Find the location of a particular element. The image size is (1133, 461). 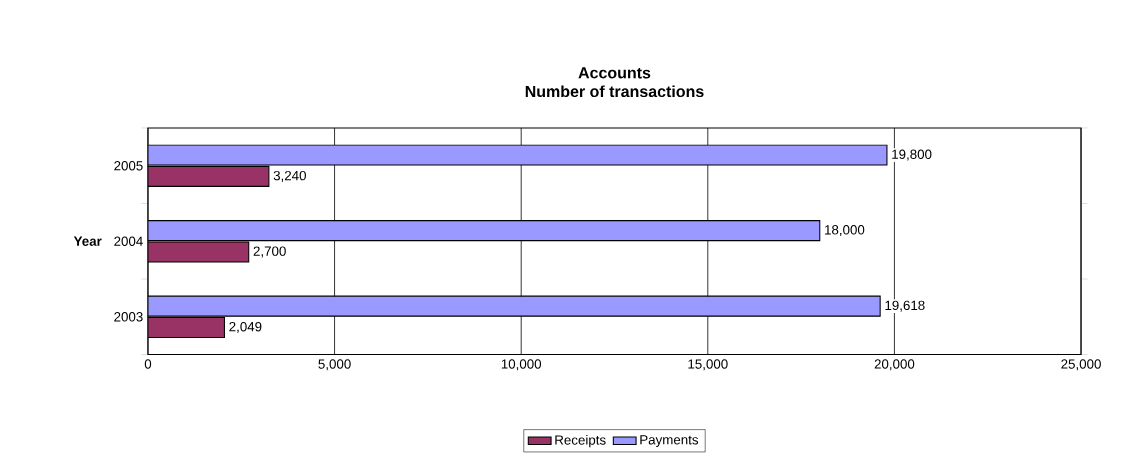

chart-subtitle: Number of transactions is located at coordinates (614, 91).